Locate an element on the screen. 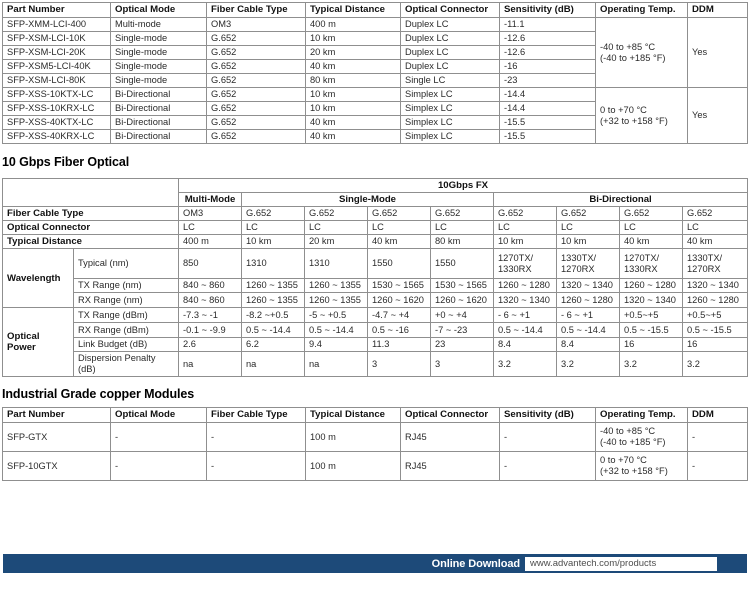 This screenshot has width=750, height=591. cell: SFP-10GTX is located at coordinates (56, 466).